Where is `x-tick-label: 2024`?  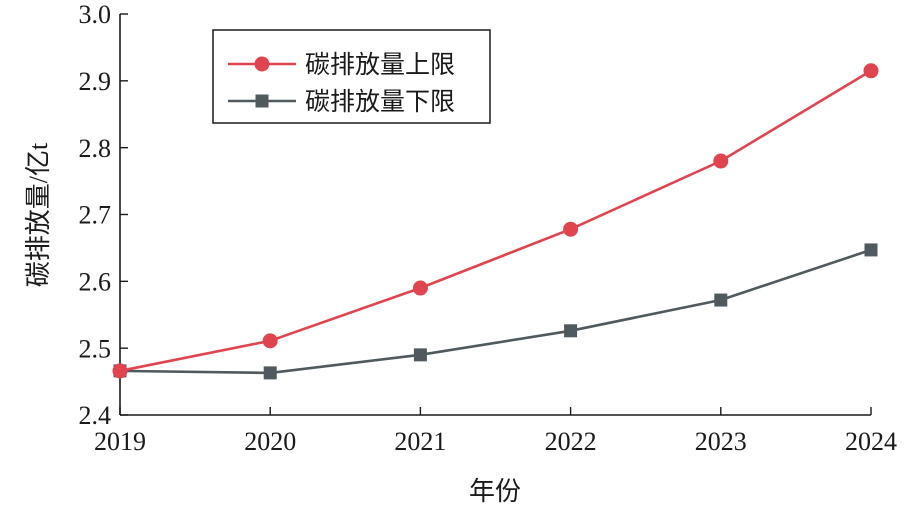
x-tick-label: 2024 is located at coordinates (871, 441).